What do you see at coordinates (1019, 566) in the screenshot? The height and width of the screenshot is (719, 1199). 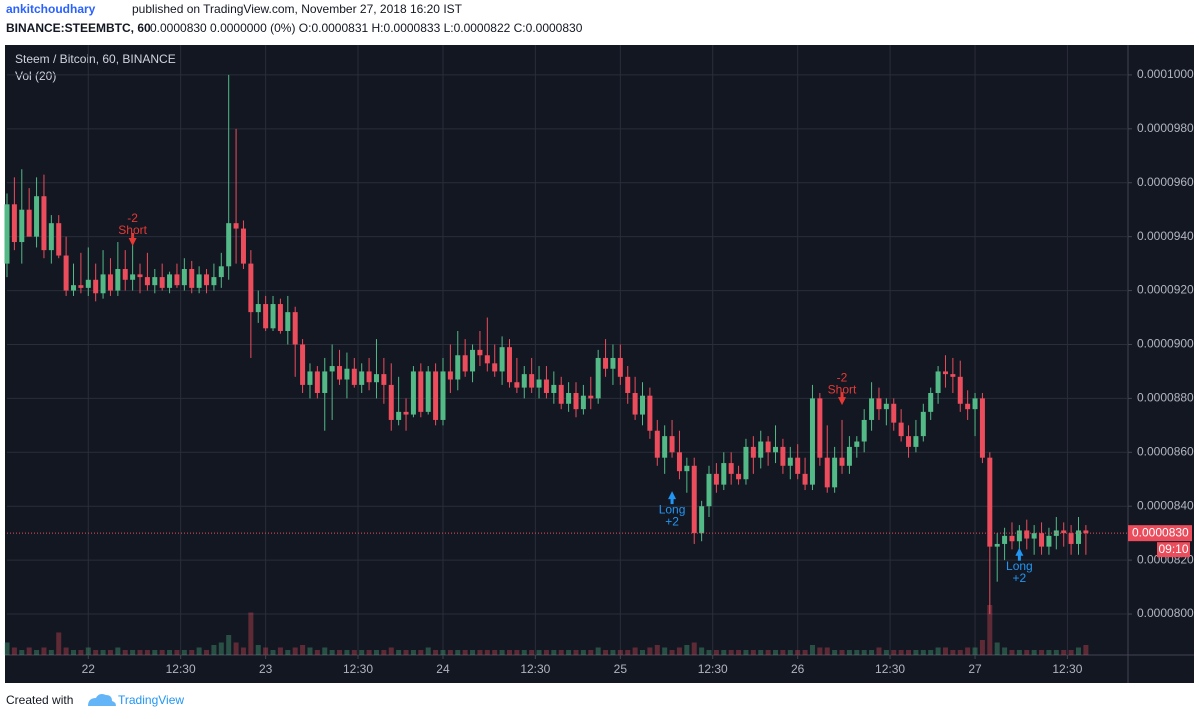 I see `signal-label: Long` at bounding box center [1019, 566].